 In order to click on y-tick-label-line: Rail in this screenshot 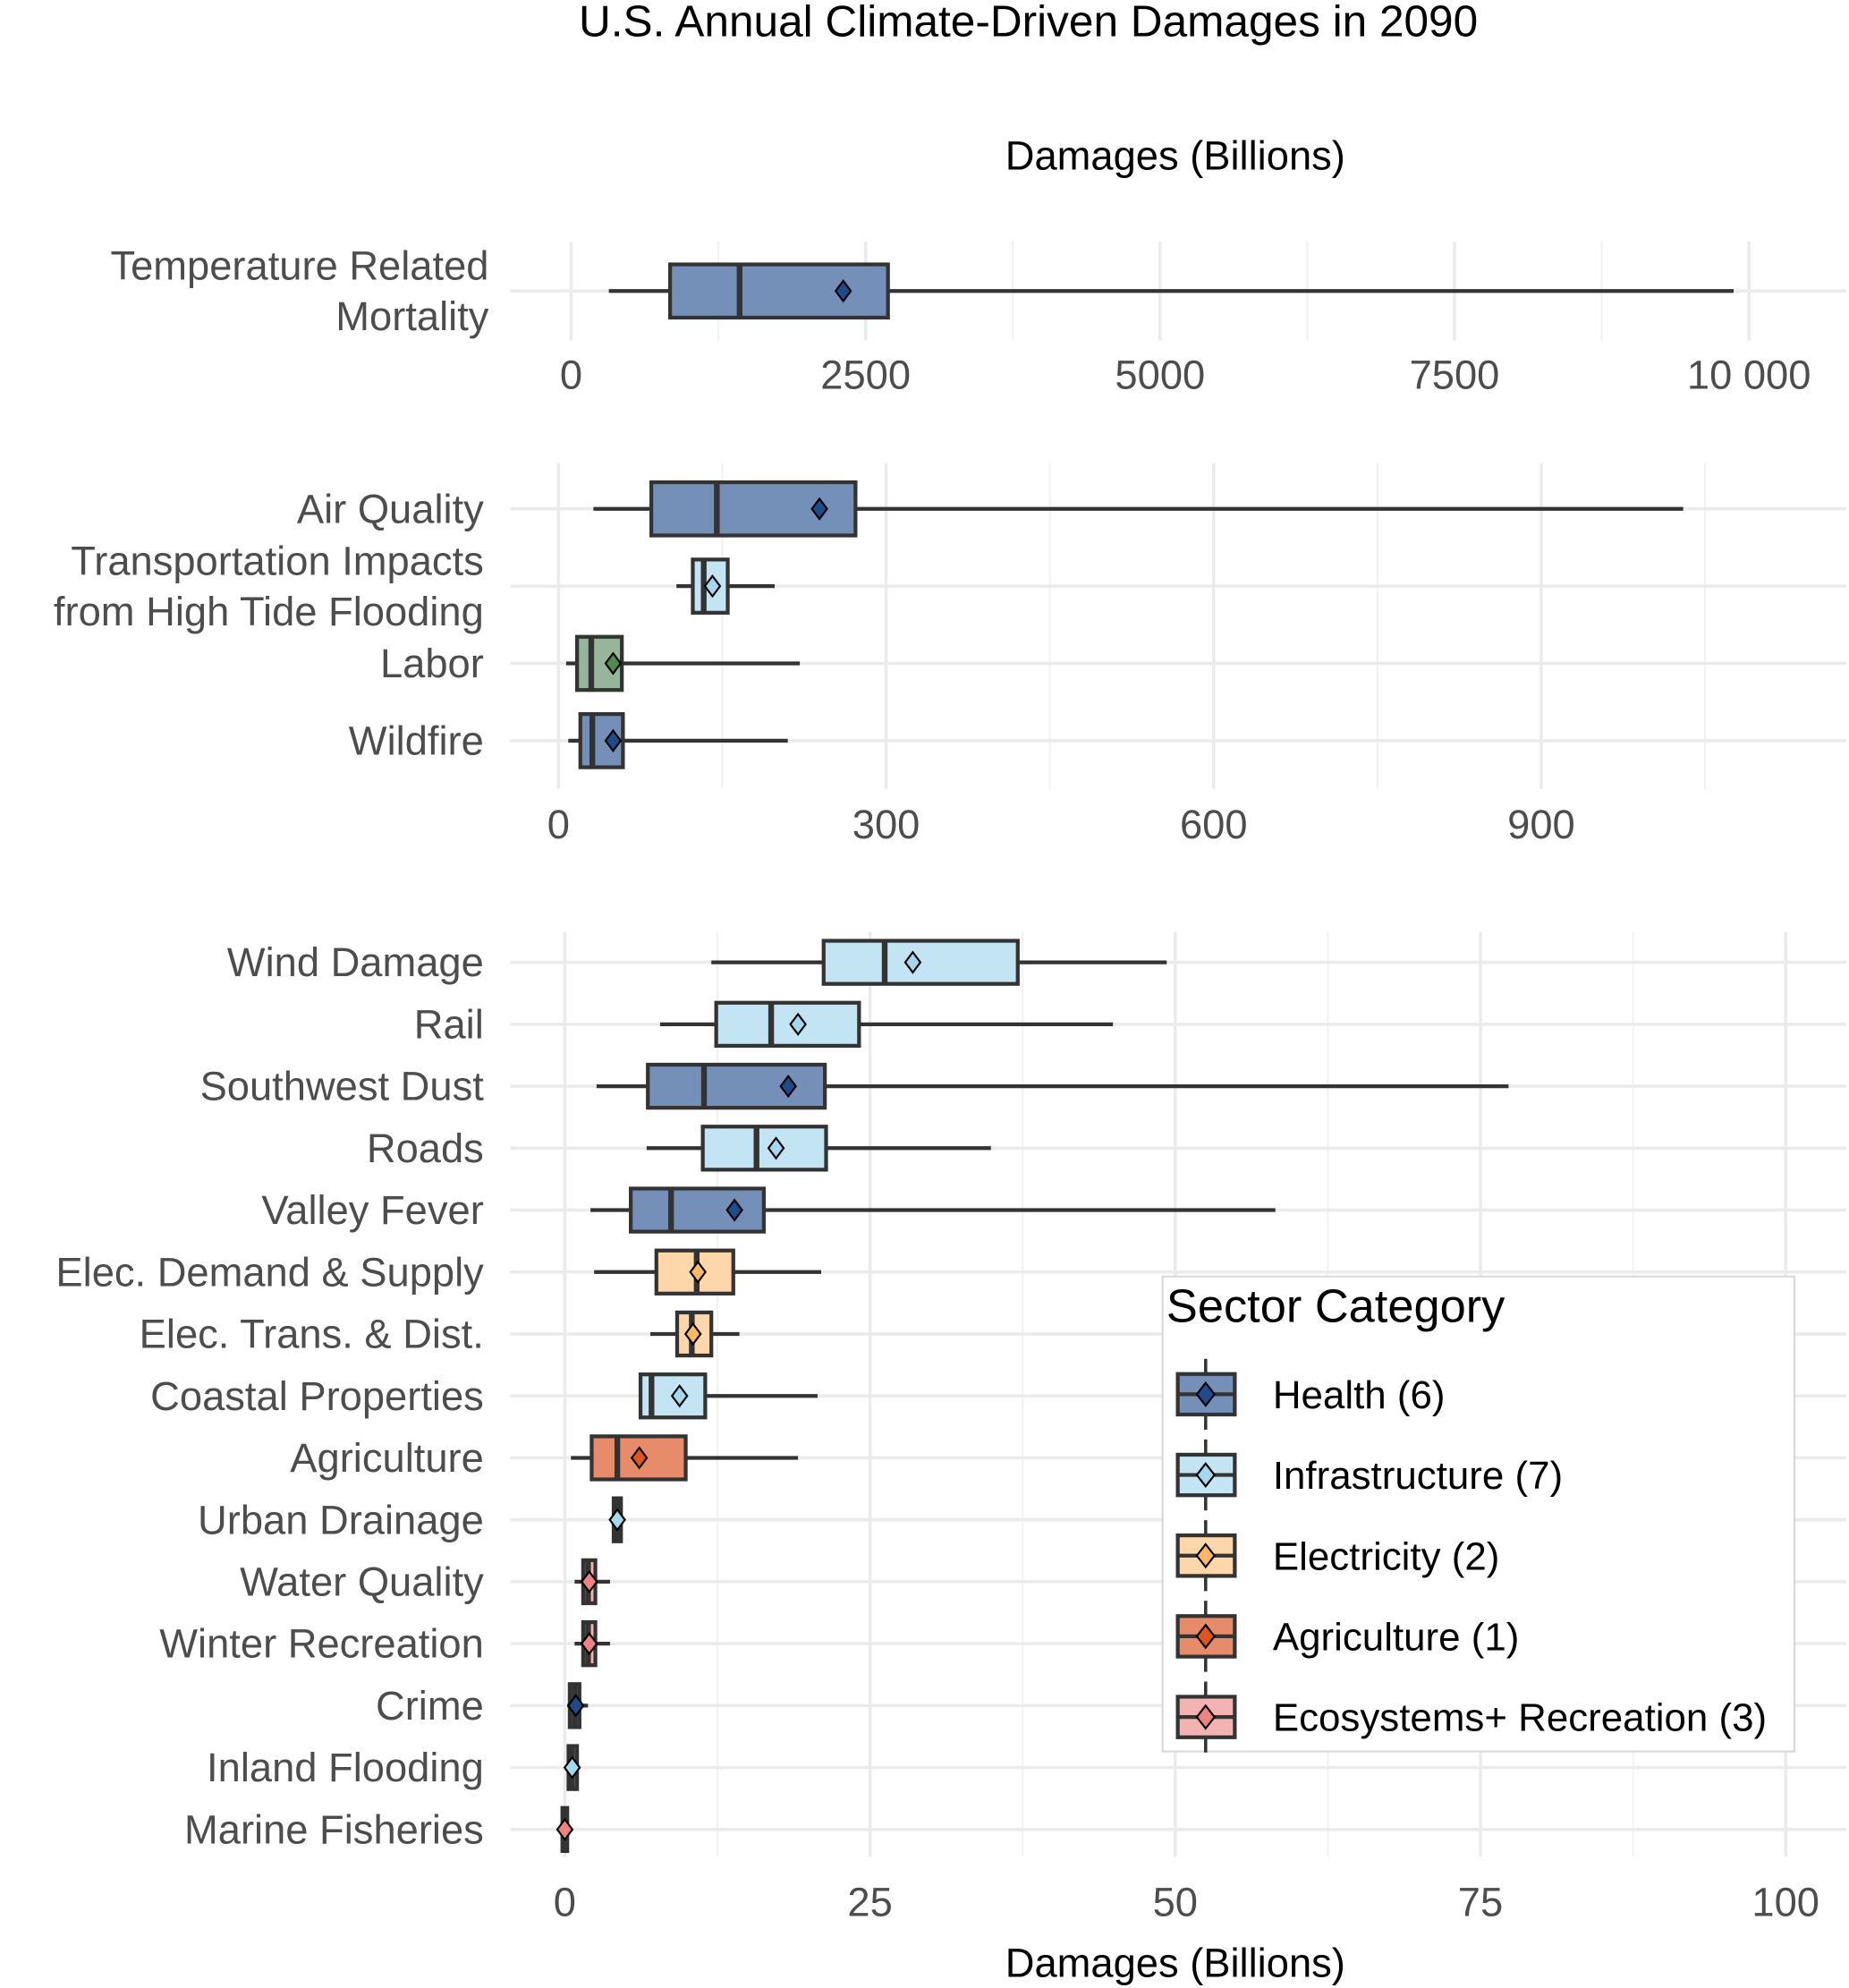, I will do `click(449, 1024)`.